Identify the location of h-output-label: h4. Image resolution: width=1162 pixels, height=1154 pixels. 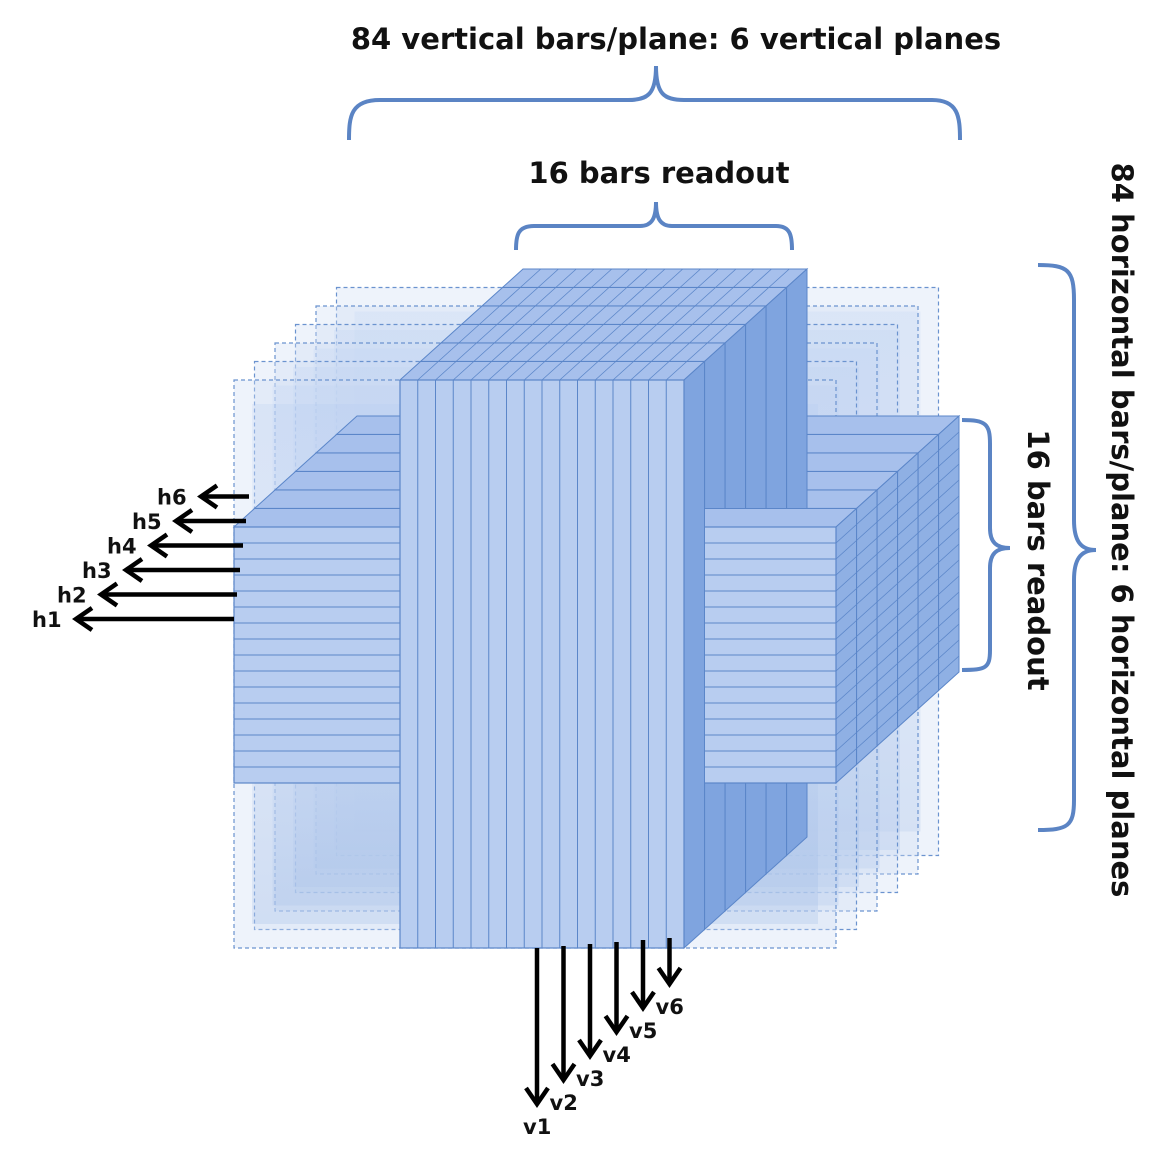
(122, 547).